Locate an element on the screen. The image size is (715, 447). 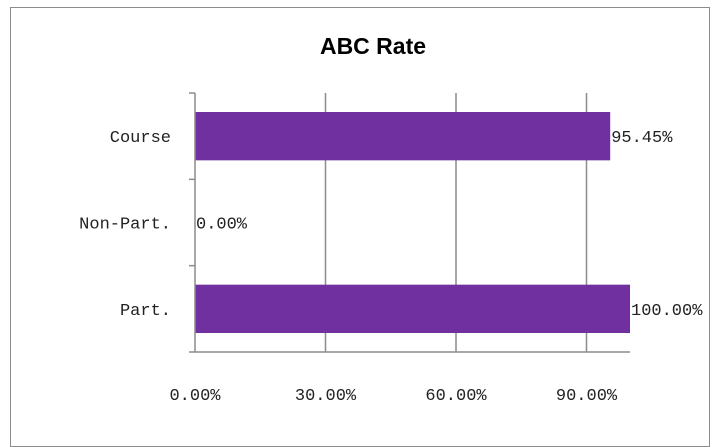
data-label: 100.00% is located at coordinates (667, 311).